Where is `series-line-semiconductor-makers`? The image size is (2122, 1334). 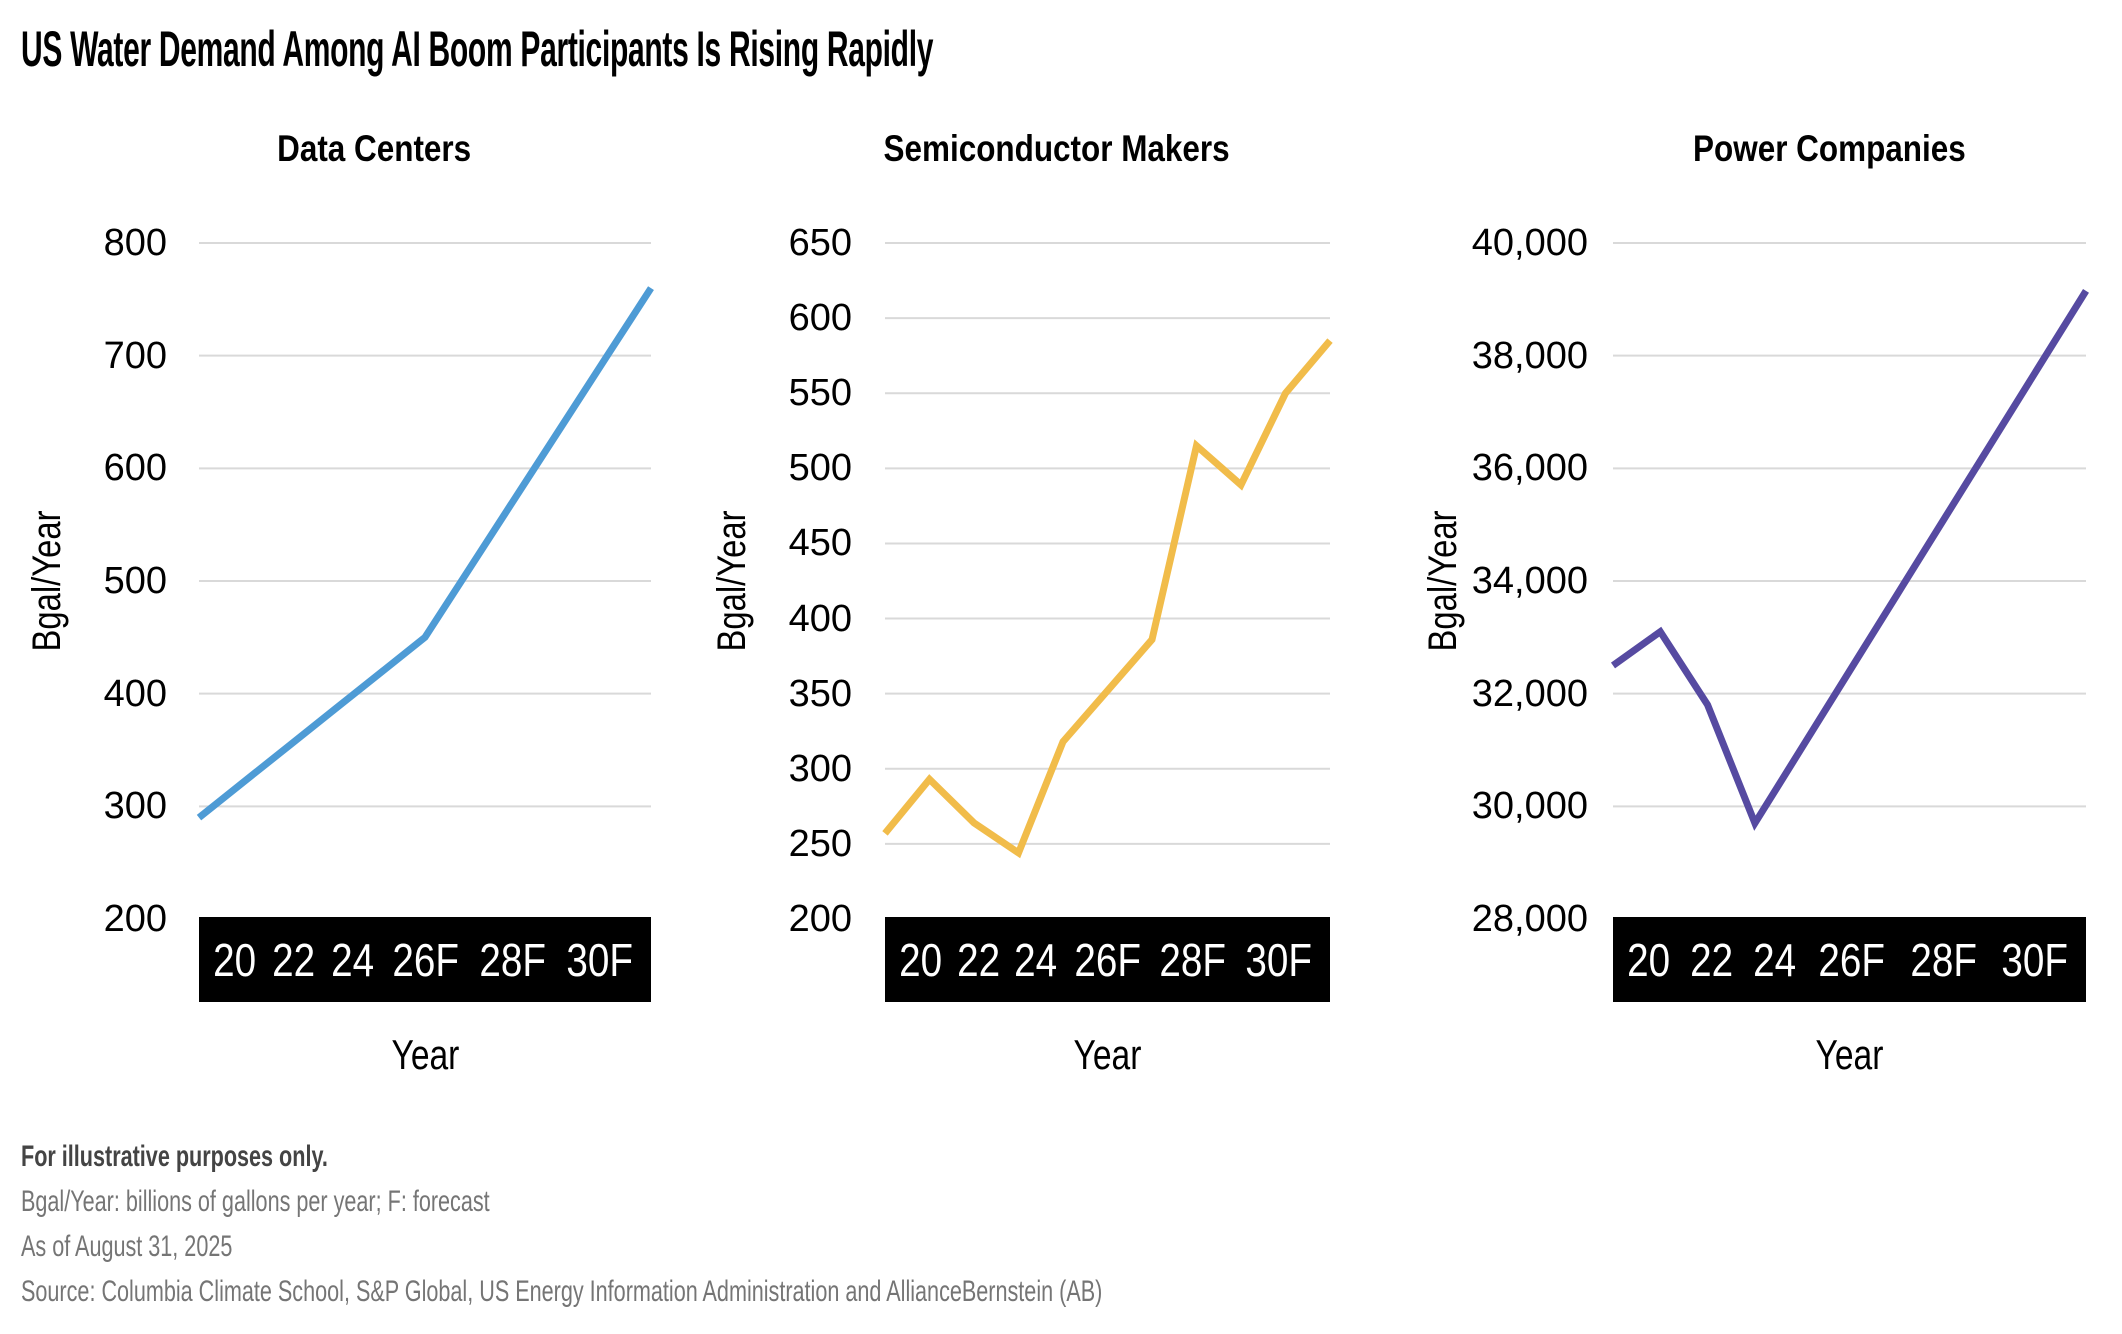
series-line-semiconductor-makers is located at coordinates (1107, 598).